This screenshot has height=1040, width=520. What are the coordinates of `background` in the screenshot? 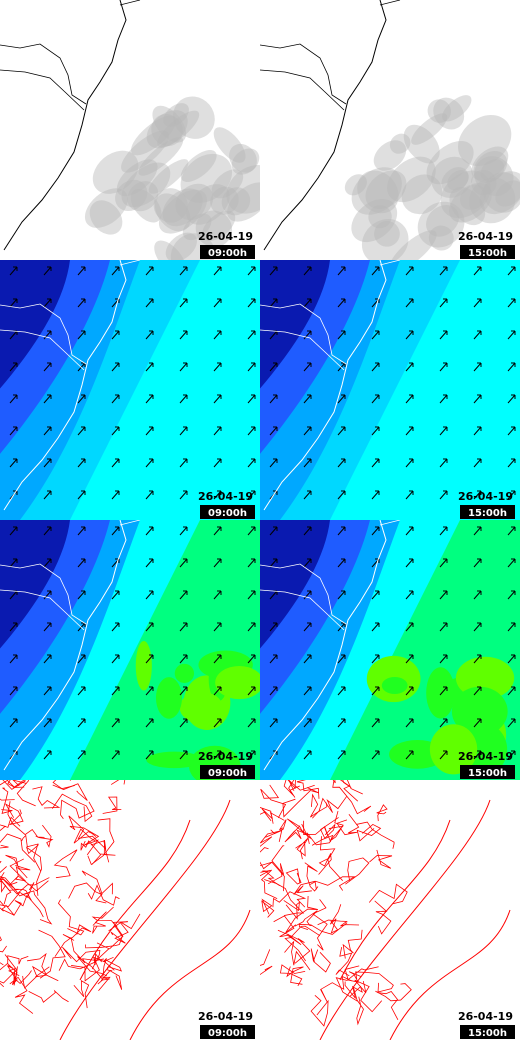 It's located at (390, 130).